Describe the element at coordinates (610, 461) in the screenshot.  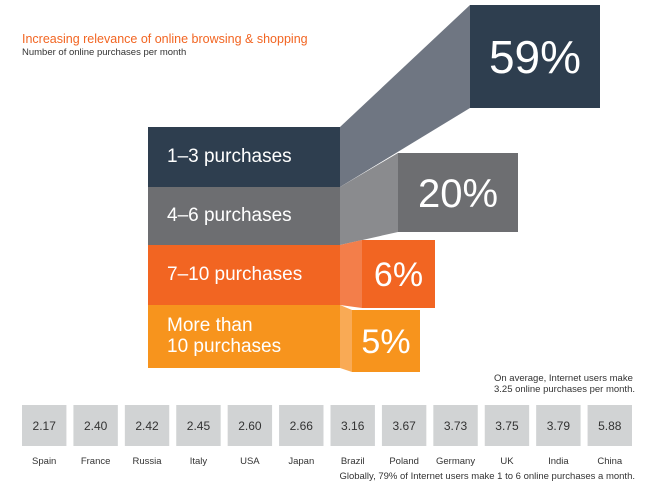
I see `country-label: China` at that location.